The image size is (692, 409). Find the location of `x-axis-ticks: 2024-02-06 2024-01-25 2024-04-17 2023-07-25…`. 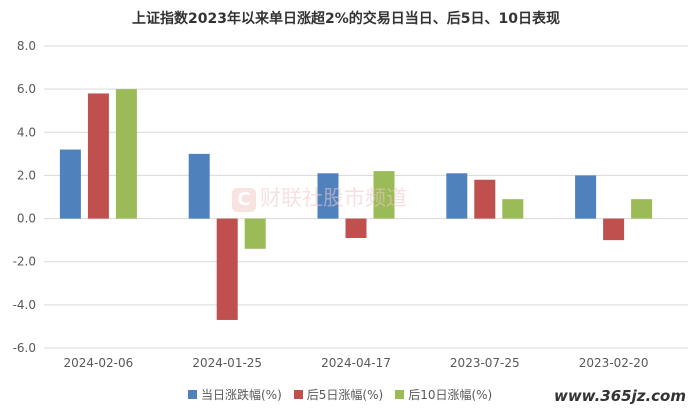

x-axis-ticks: 2024-02-06 2024-01-25 2024-04-17 2023-07-25… is located at coordinates (356, 363).